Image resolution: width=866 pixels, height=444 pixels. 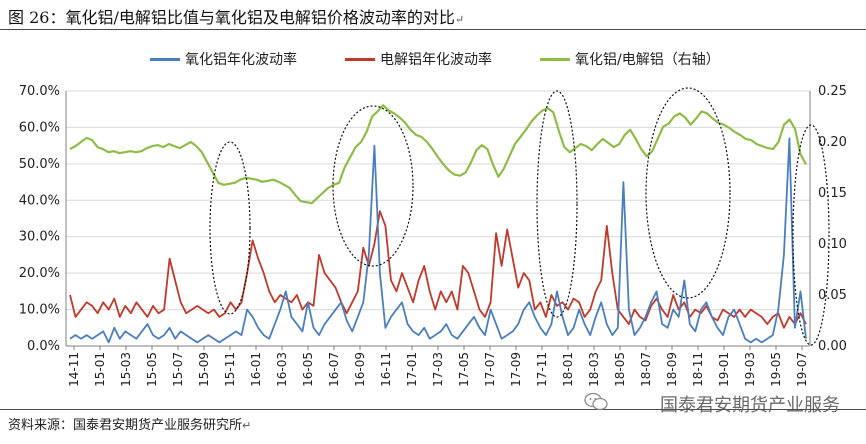 What do you see at coordinates (438, 369) in the screenshot?
I see `x-tick-label: 17-03` at bounding box center [438, 369].